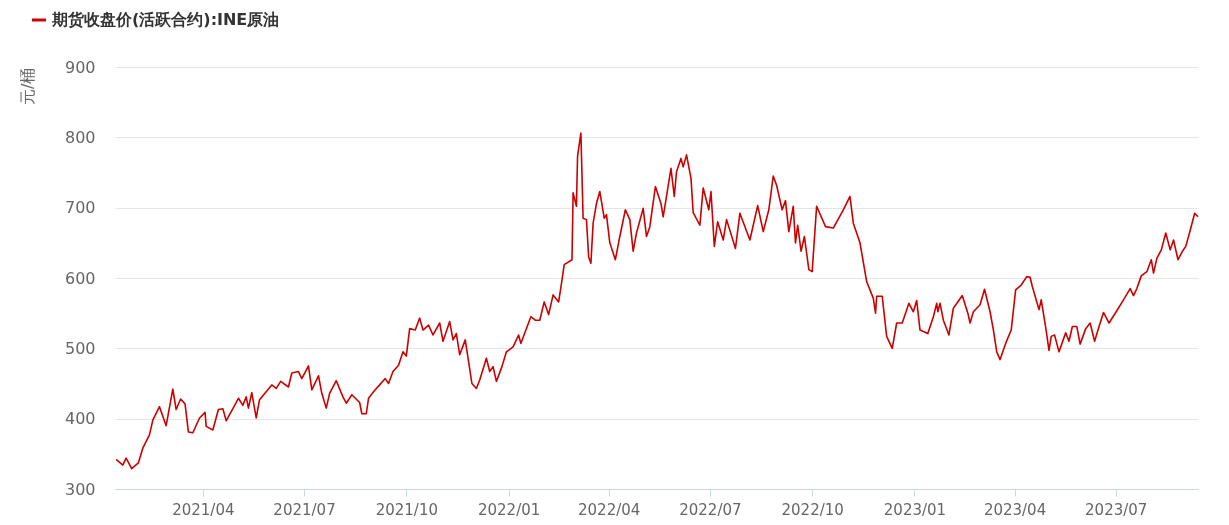 This screenshot has height=525, width=1229. What do you see at coordinates (509, 509) in the screenshot?
I see `x-tick-label: 2022/01` at bounding box center [509, 509].